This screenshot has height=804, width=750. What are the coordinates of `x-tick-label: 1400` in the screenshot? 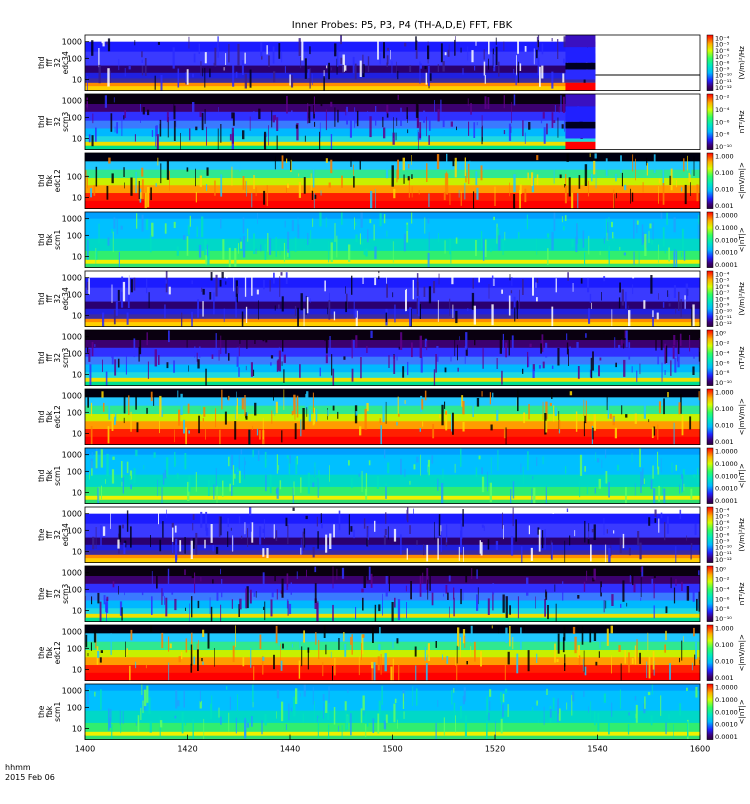 It's located at (85, 749).